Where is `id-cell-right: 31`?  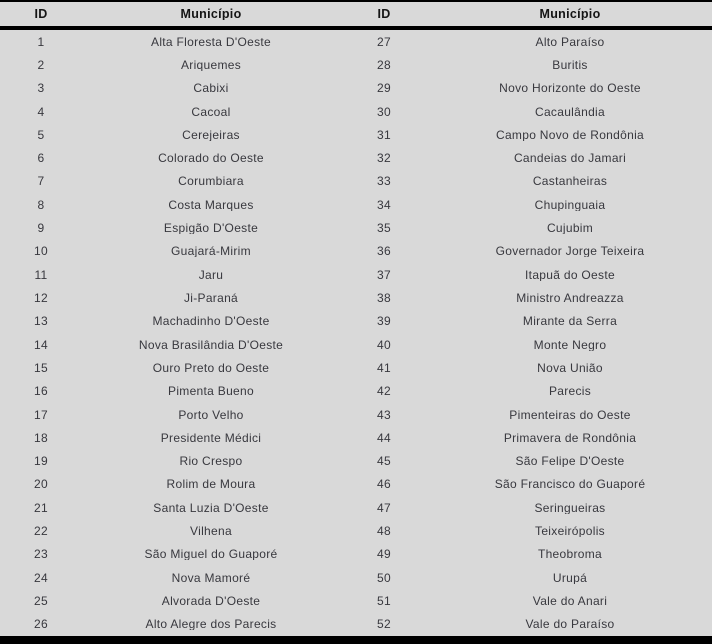 id-cell-right: 31 is located at coordinates (384, 134).